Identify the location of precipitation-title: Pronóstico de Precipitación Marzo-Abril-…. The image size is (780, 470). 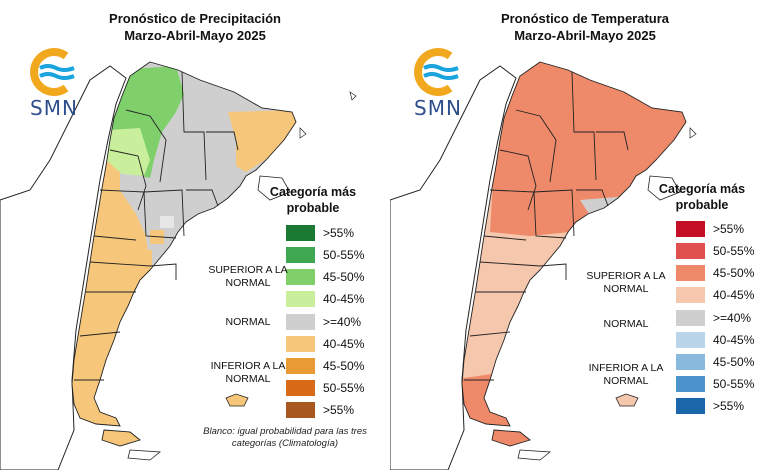
(195, 27).